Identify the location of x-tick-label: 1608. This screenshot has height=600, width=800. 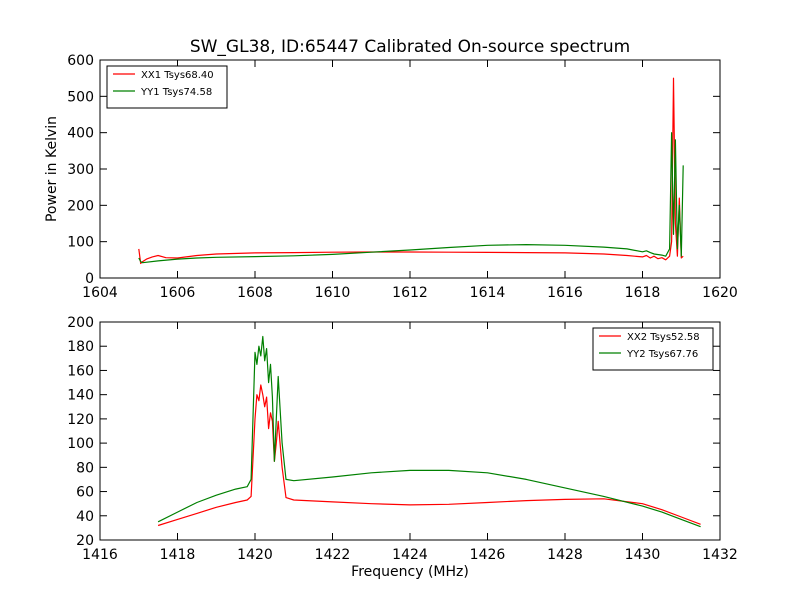
(255, 293).